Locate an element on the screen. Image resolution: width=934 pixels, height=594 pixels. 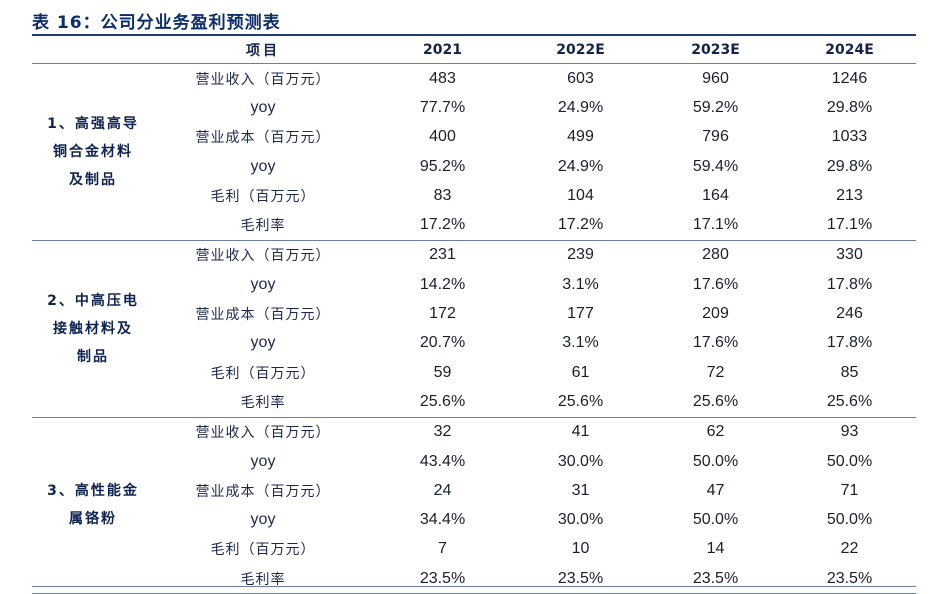
value-cell: 59 is located at coordinates (442, 372).